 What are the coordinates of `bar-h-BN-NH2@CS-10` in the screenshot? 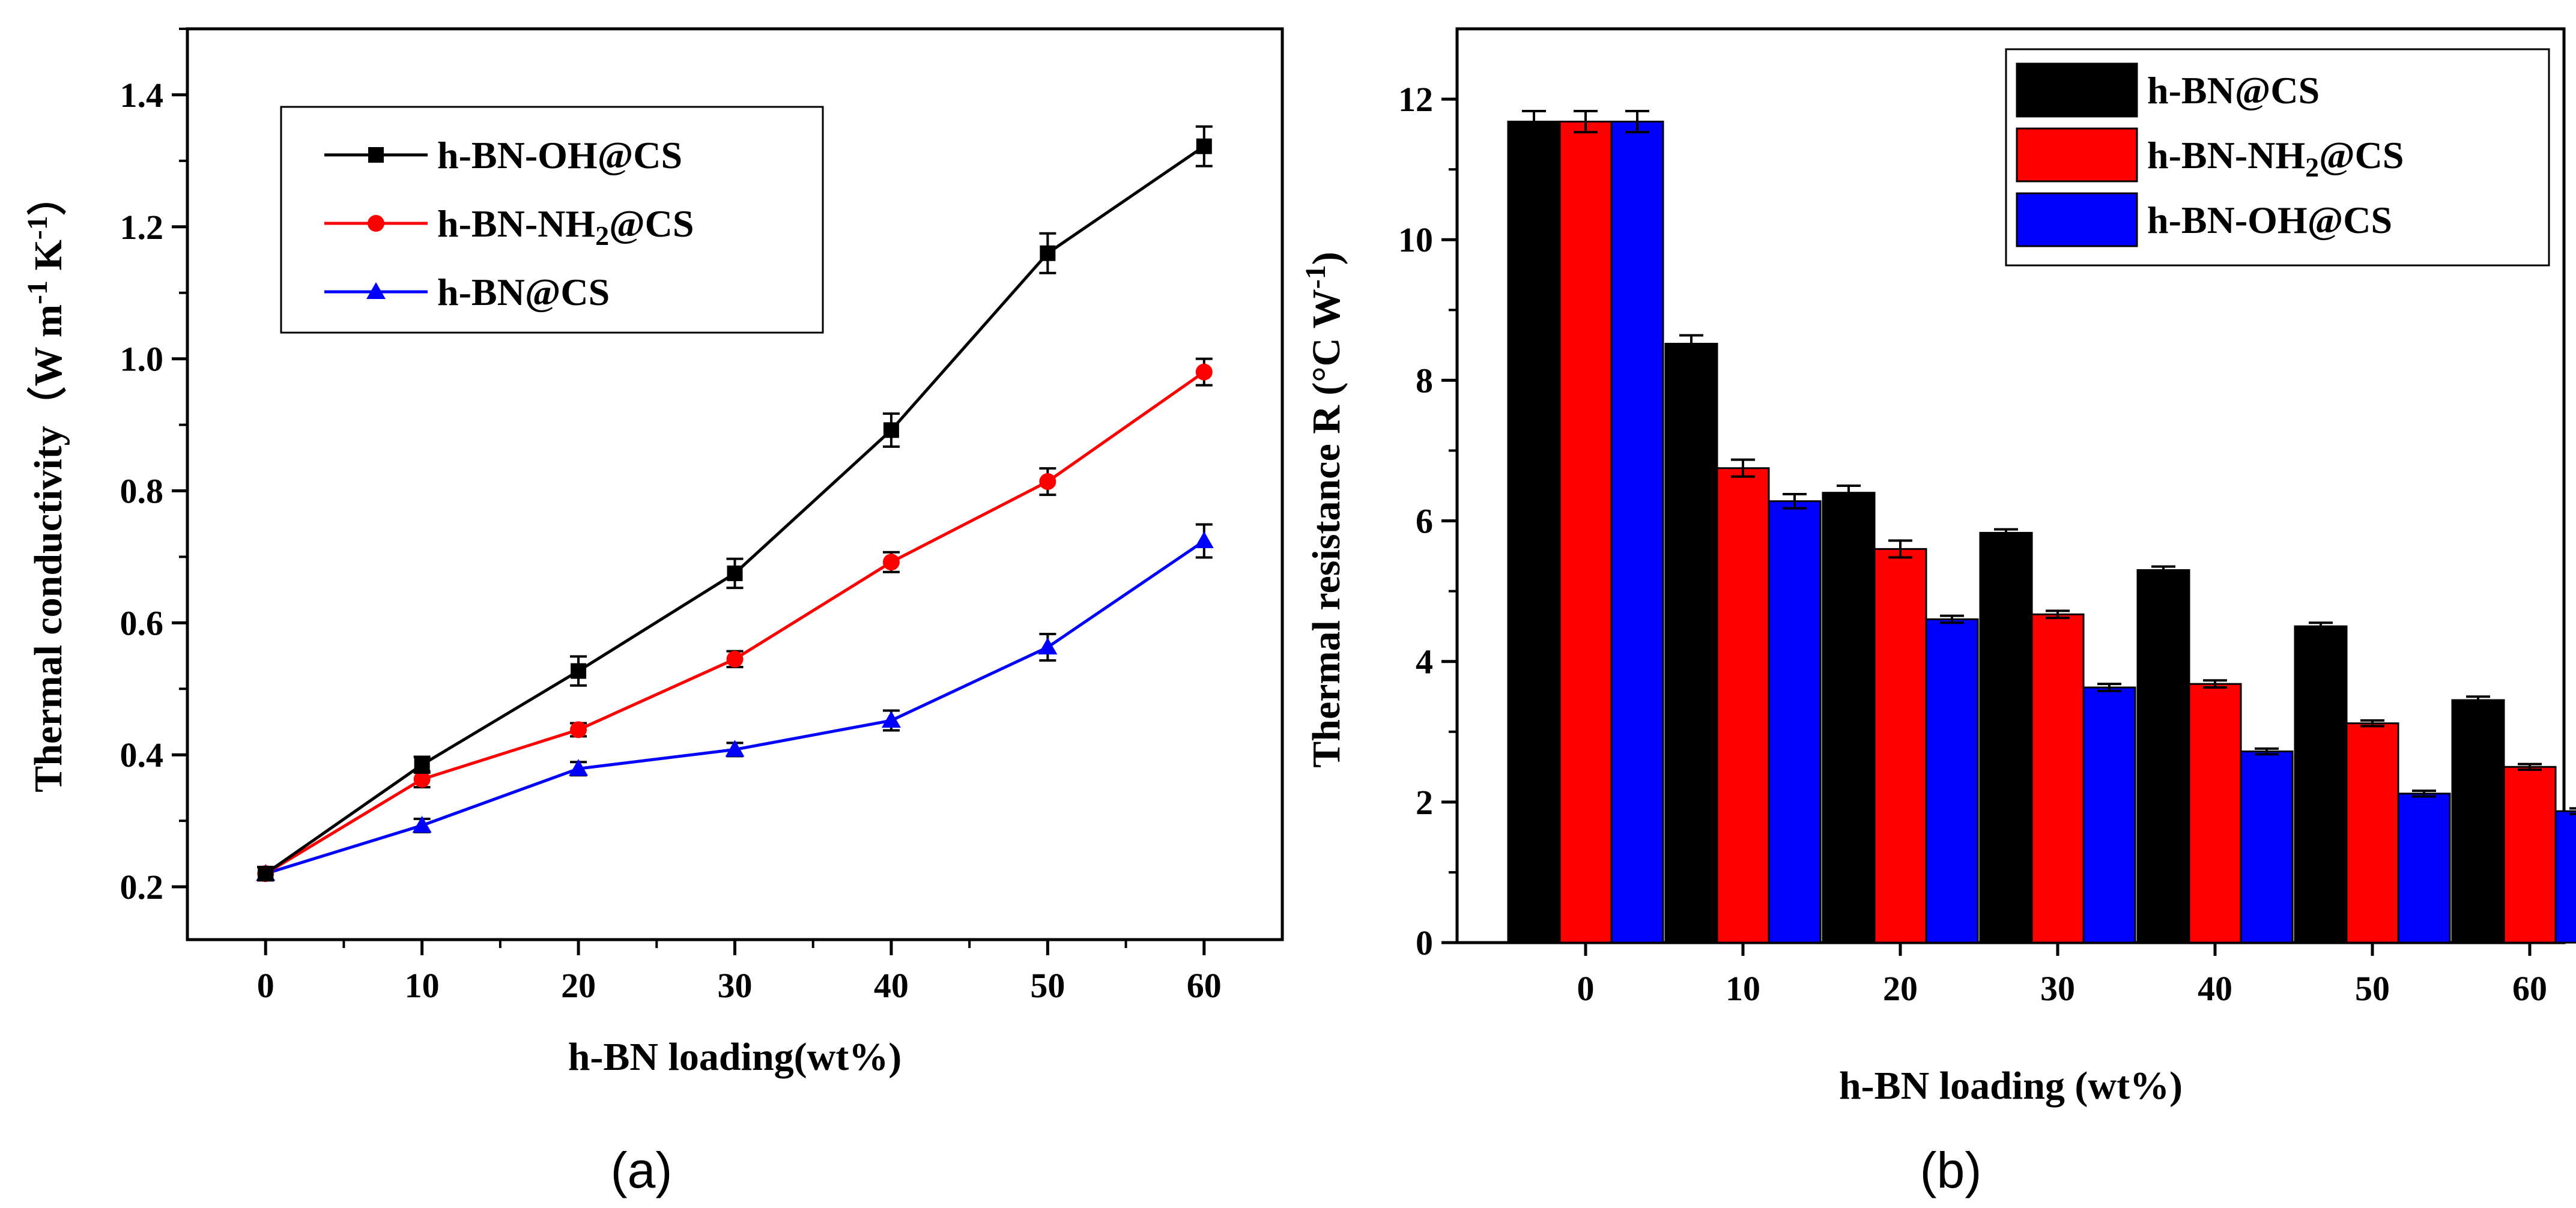 It's located at (1743, 705).